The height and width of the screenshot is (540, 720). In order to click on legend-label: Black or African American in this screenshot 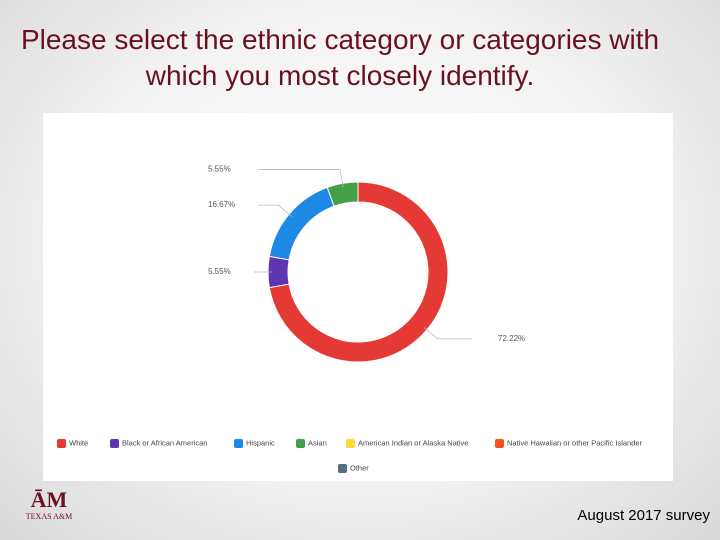, I will do `click(164, 442)`.